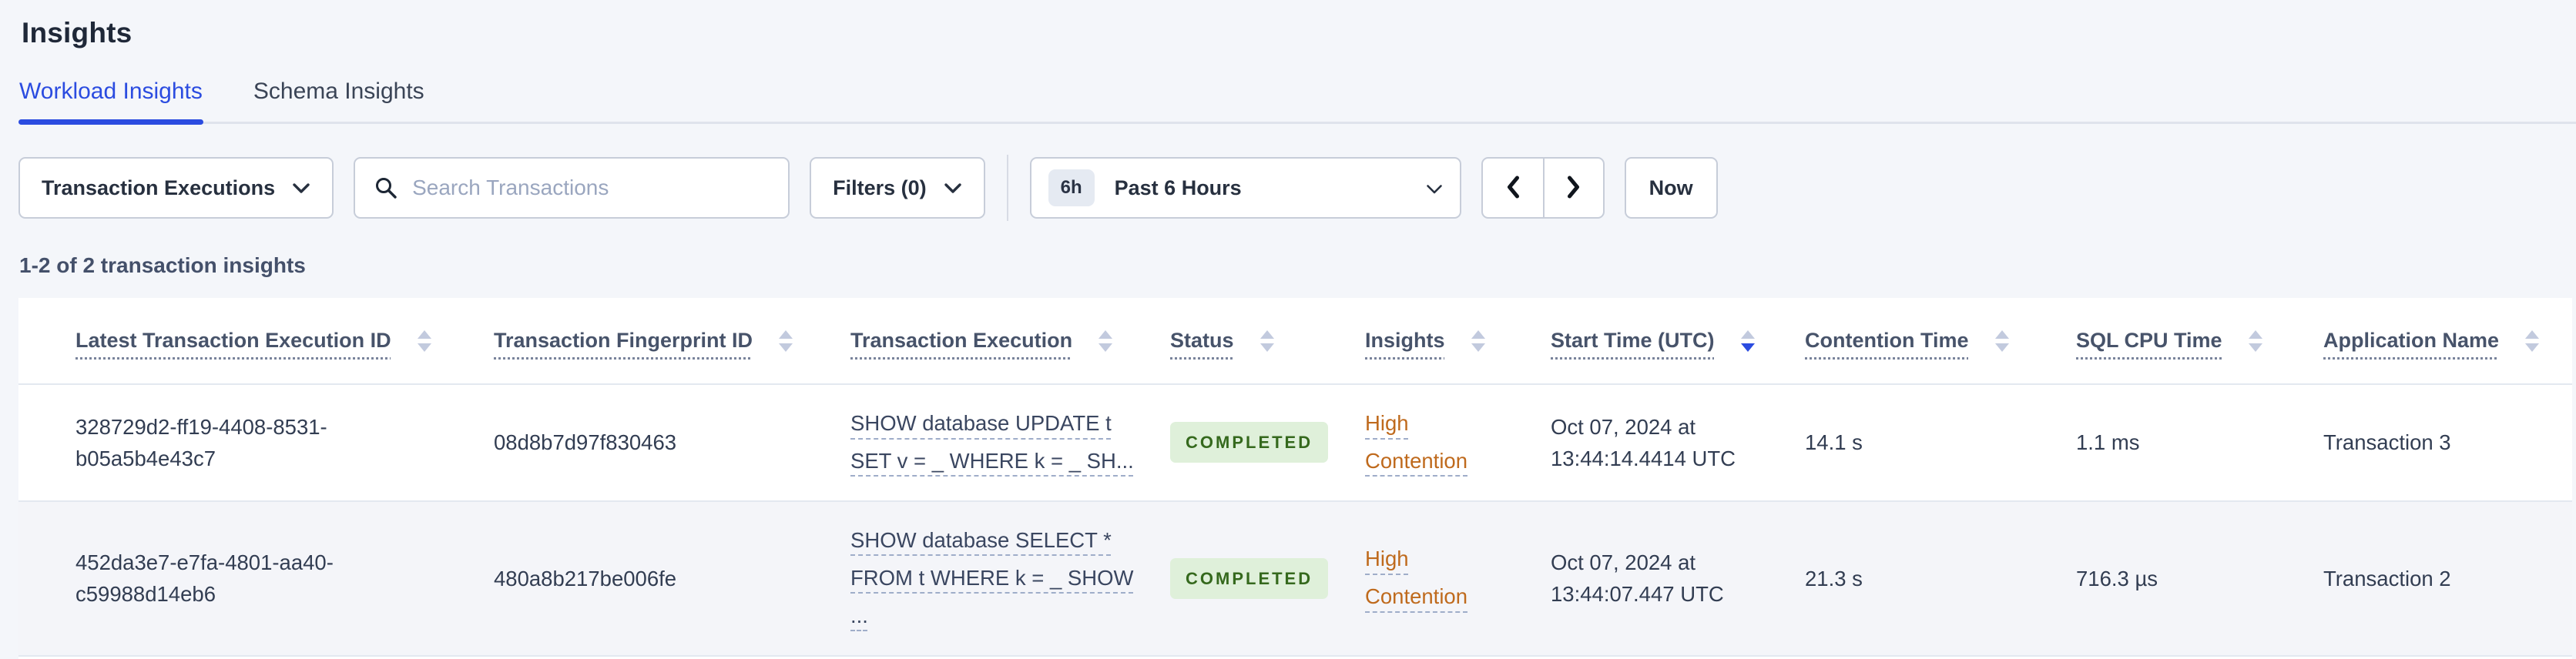 This screenshot has height=659, width=2576. What do you see at coordinates (1007, 188) in the screenshot?
I see `toolbar-divider` at bounding box center [1007, 188].